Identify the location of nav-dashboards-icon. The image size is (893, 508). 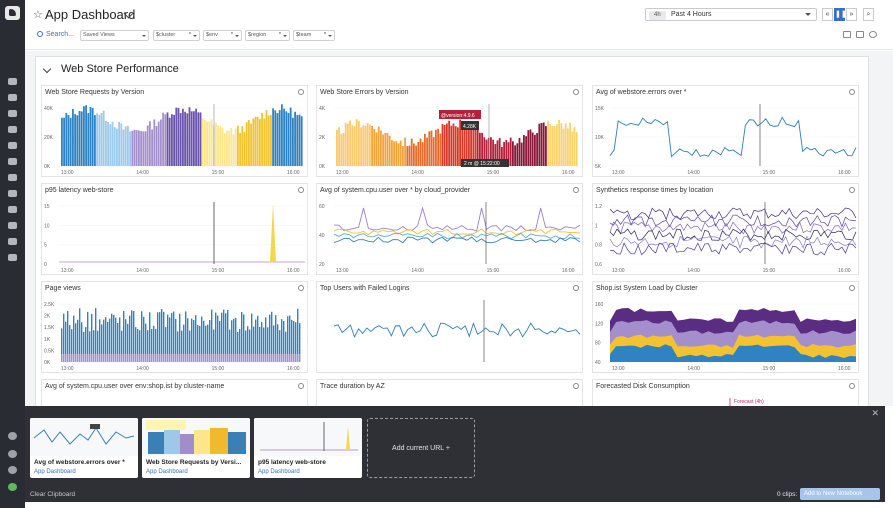
(12, 97).